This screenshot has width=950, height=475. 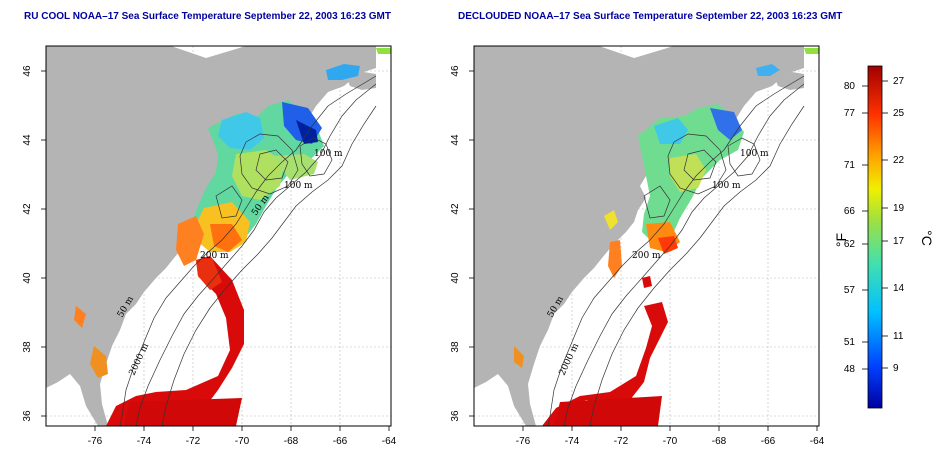 What do you see at coordinates (899, 160) in the screenshot?
I see `celsius-tick-label: 22` at bounding box center [899, 160].